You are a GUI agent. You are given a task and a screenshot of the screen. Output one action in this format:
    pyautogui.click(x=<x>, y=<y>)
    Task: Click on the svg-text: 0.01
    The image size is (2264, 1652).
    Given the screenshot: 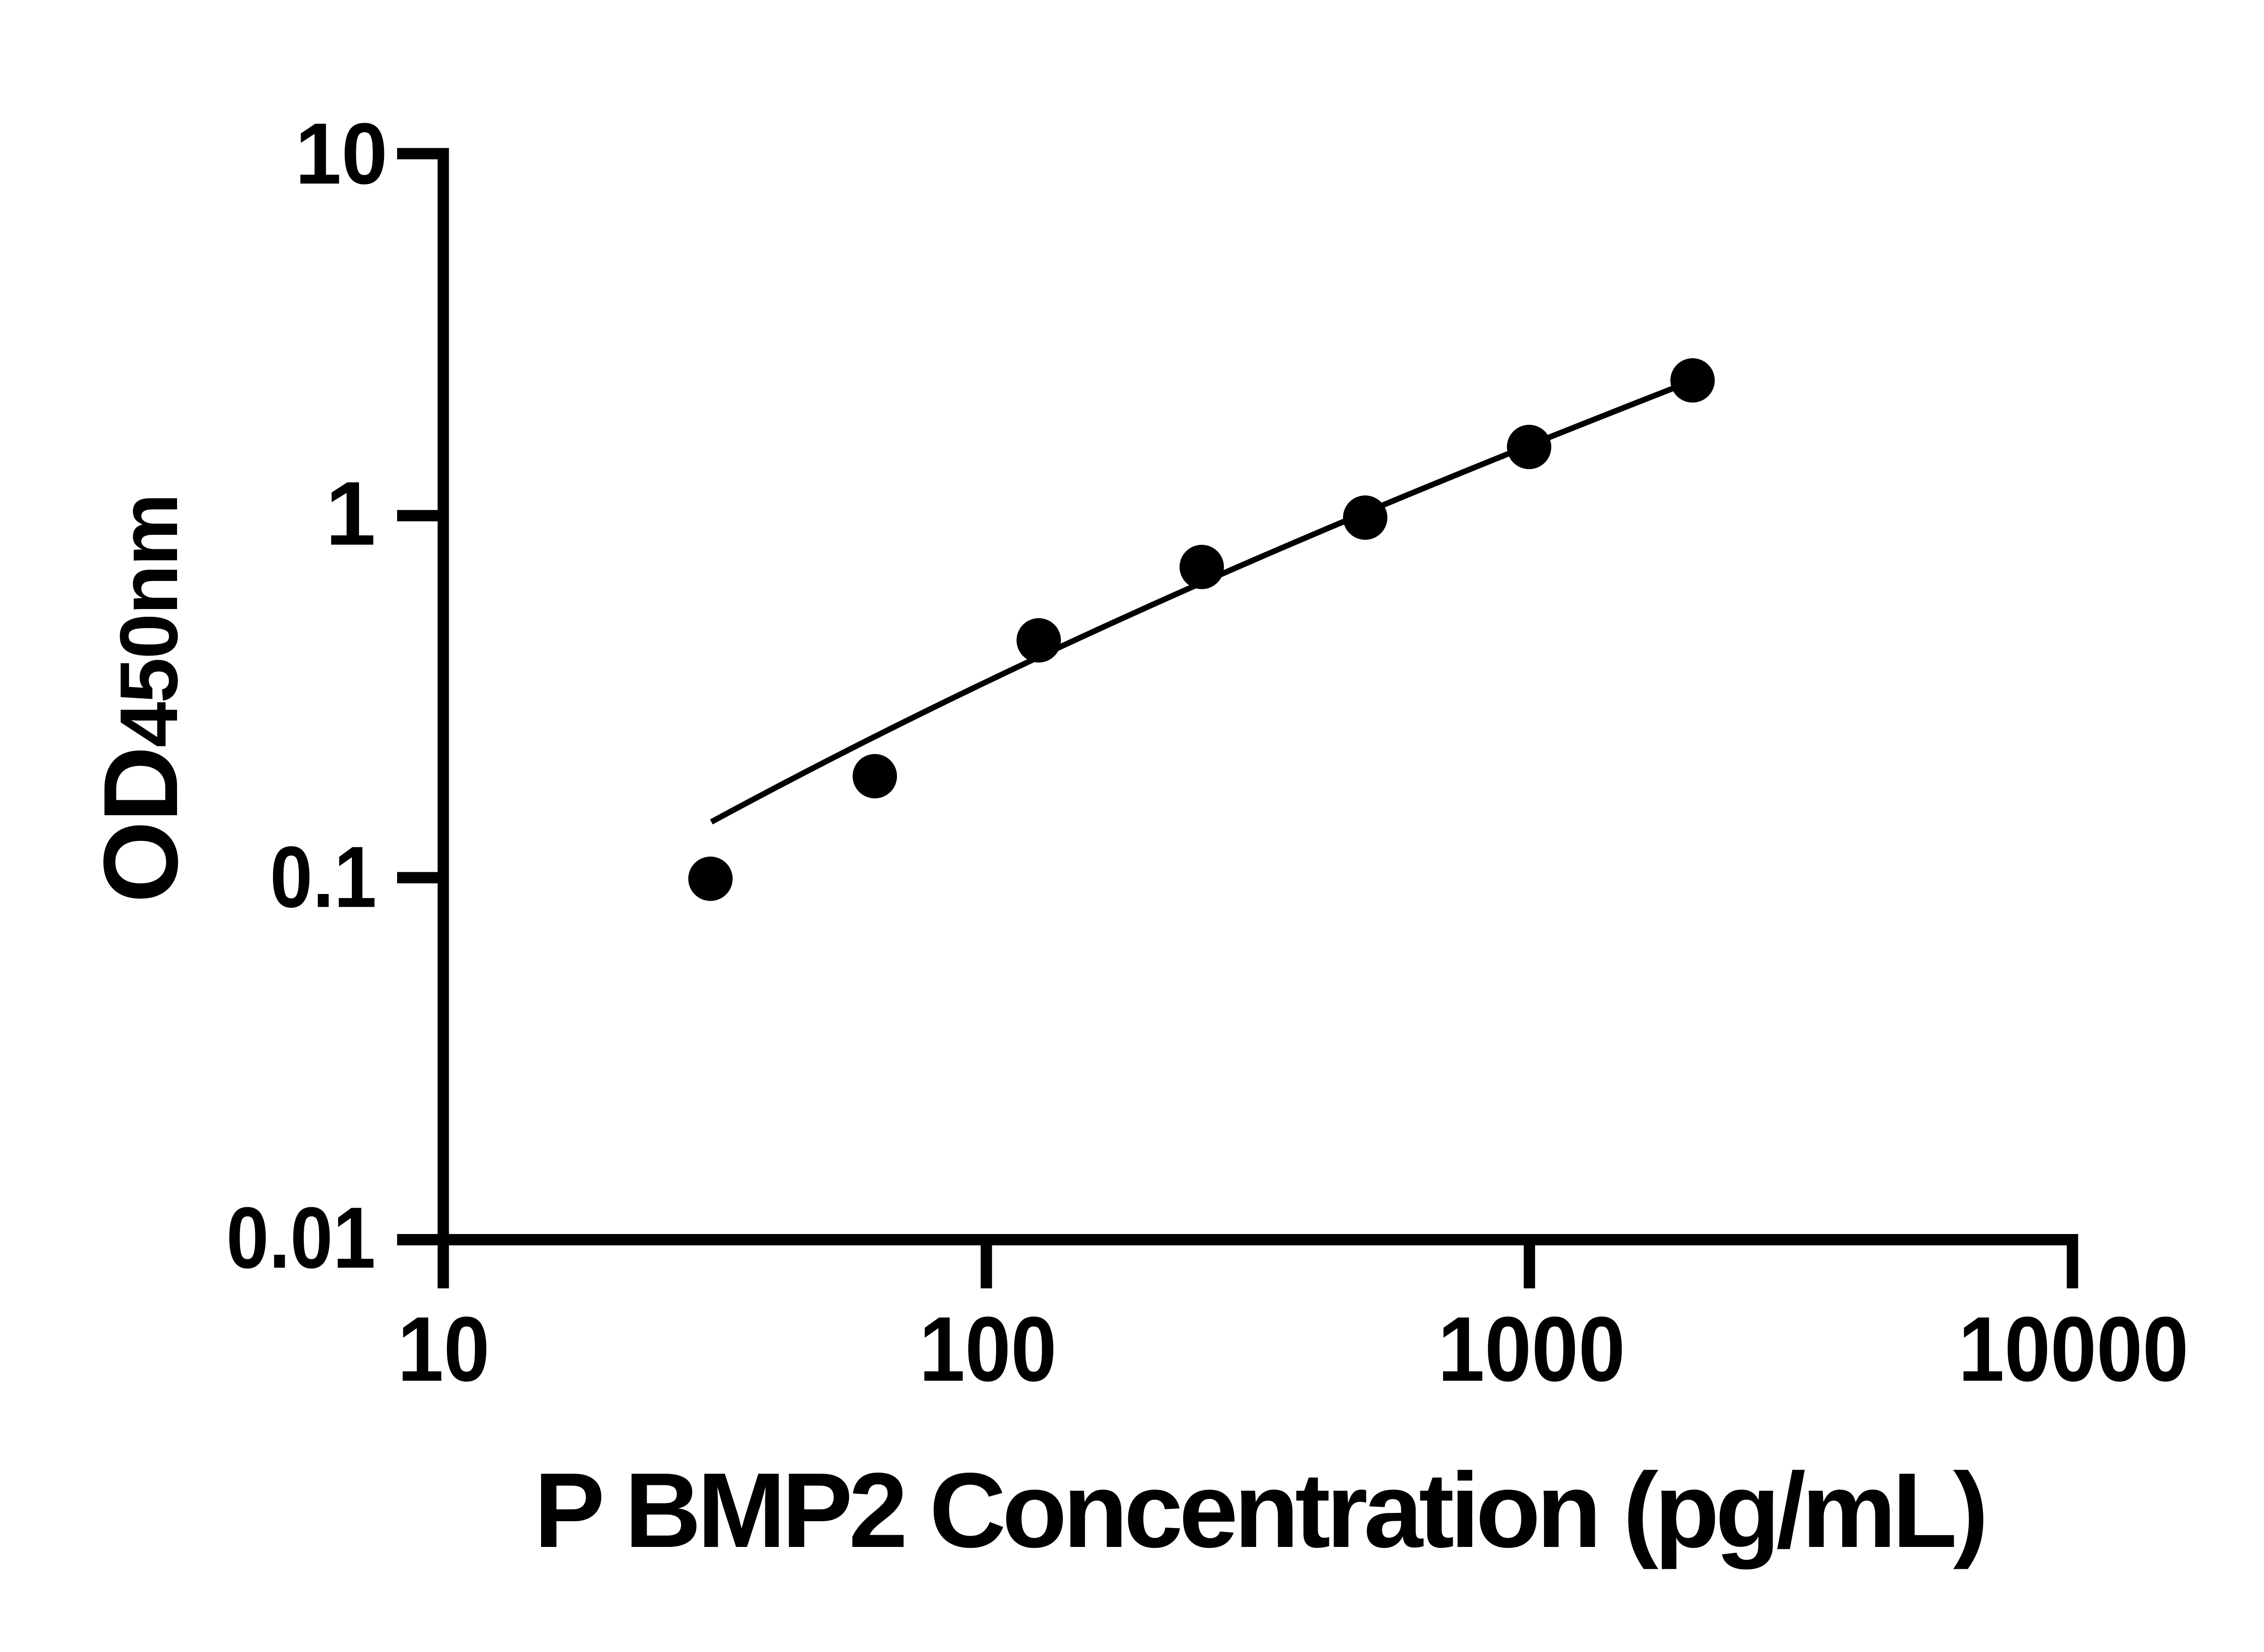 What is the action you would take?
    pyautogui.click(x=301, y=1238)
    